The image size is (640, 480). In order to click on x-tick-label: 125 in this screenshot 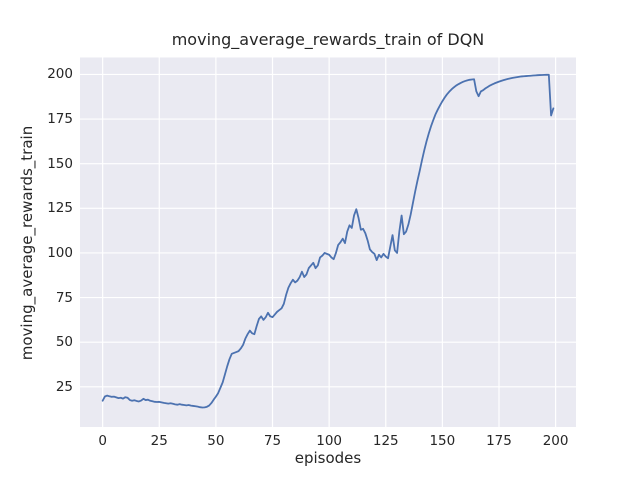, I will do `click(385, 441)`.